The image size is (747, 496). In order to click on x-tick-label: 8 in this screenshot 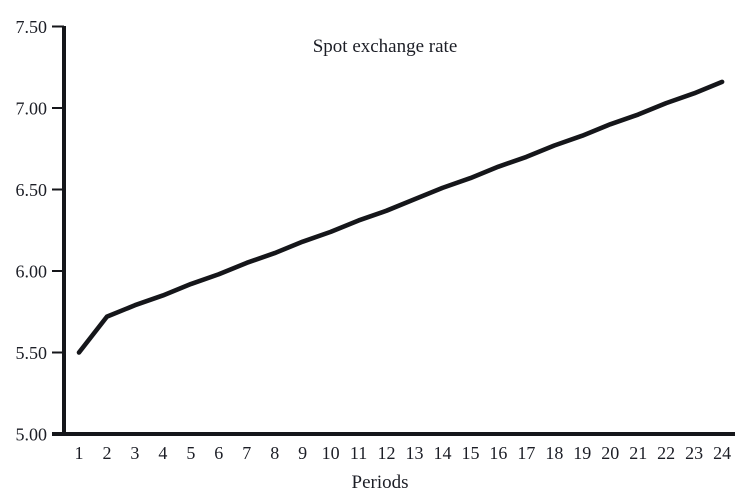, I will do `click(274, 453)`.